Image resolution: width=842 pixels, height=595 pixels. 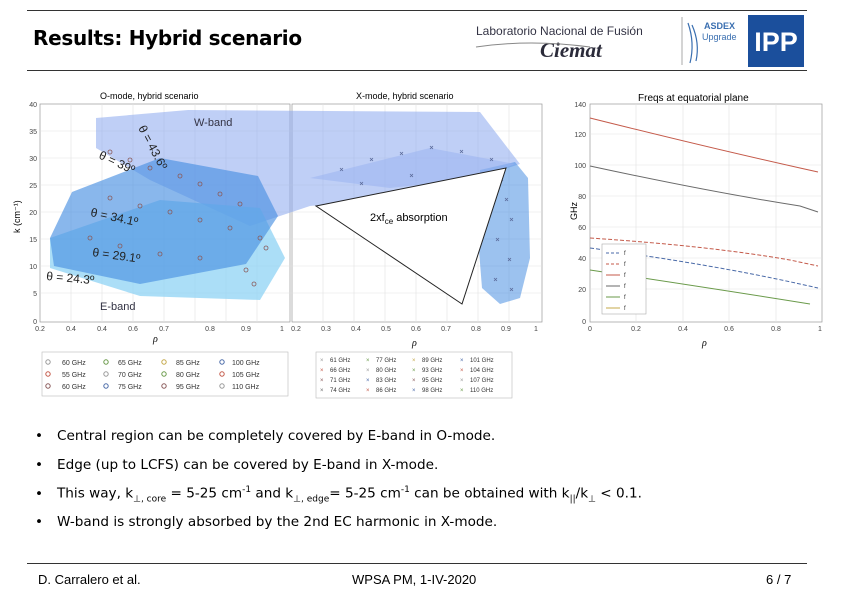 I want to click on svg-text: 107 GHz, so click(x=482, y=381).